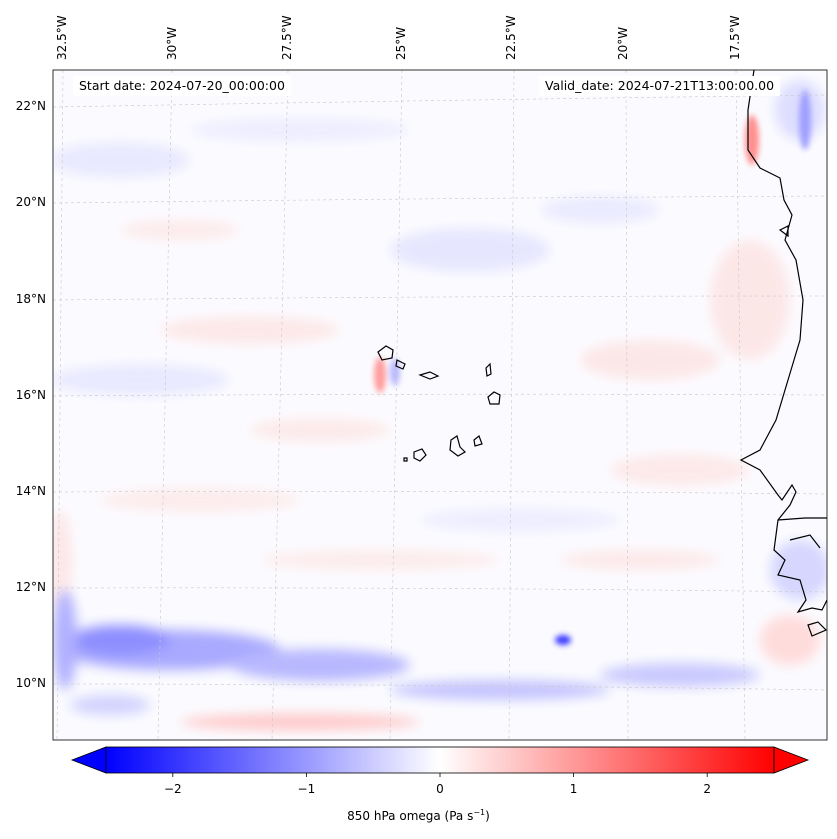 This screenshot has height=839, width=837. I want to click on colorbar, so click(440, 761).